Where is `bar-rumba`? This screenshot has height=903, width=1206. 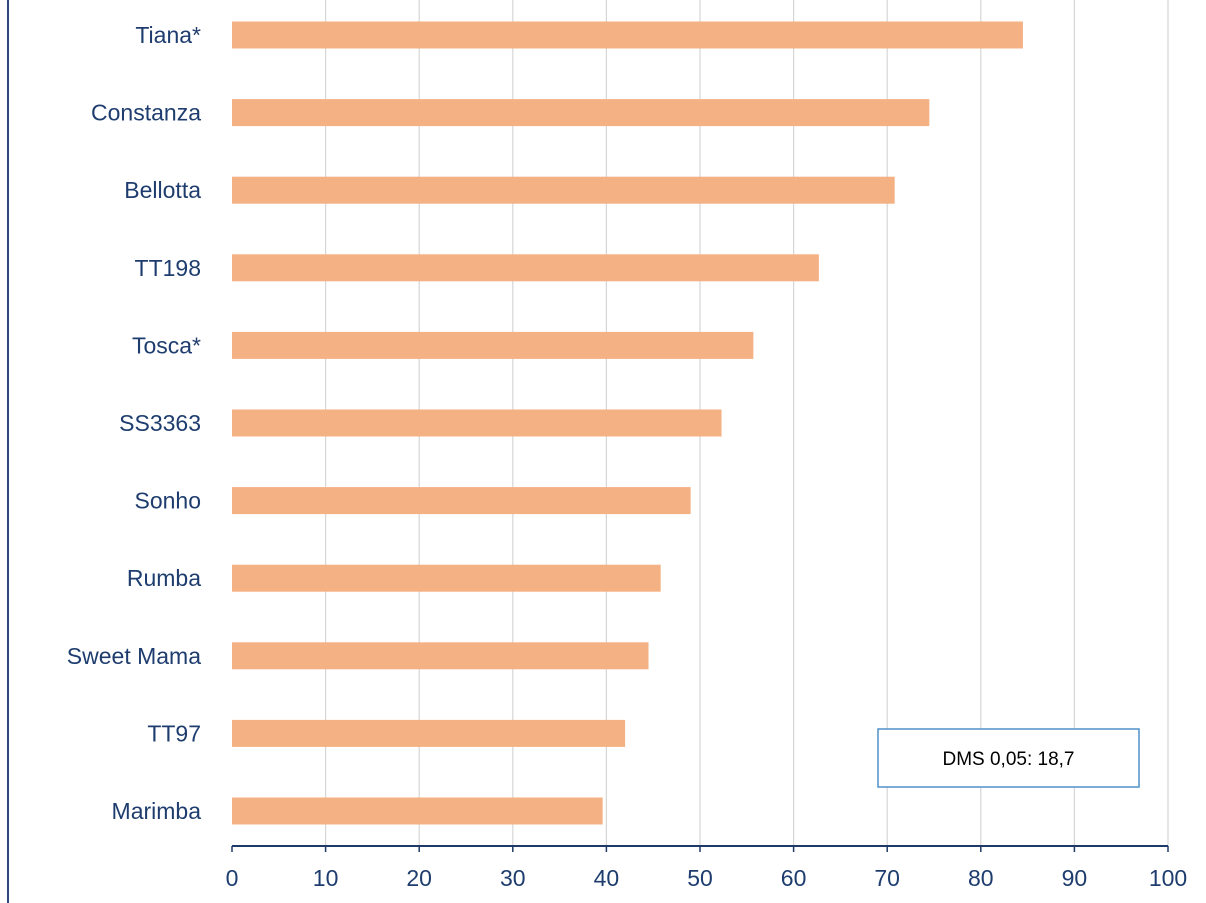
bar-rumba is located at coordinates (446, 578).